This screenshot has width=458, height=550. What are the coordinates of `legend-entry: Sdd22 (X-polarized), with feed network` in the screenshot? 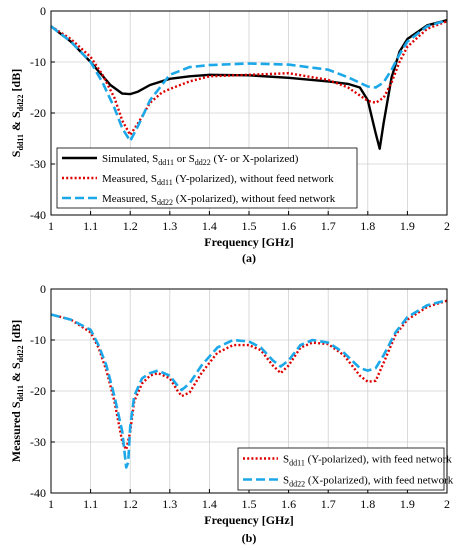 It's located at (368, 482).